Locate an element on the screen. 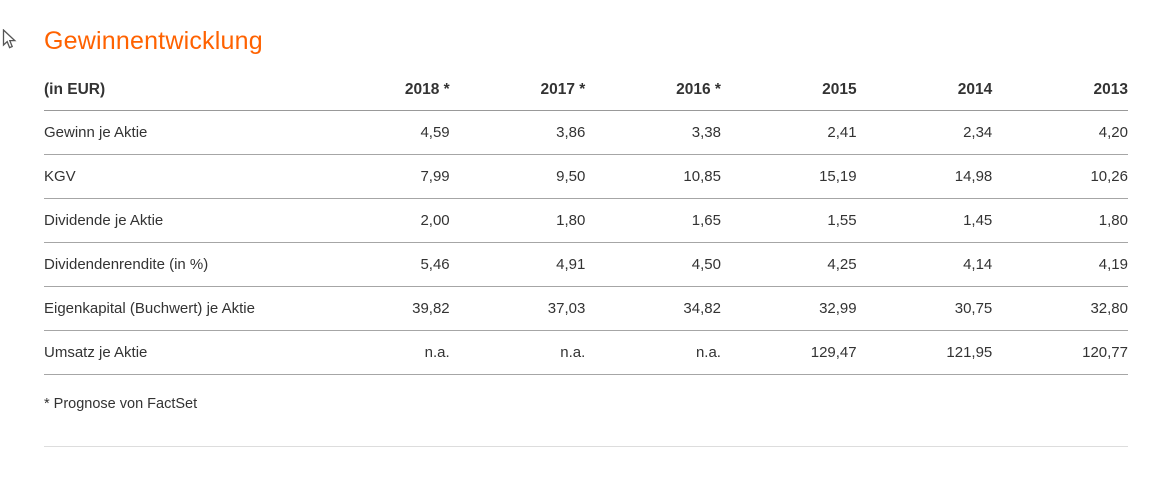 This screenshot has height=477, width=1163. col-header-year: 2013 is located at coordinates (1060, 96).